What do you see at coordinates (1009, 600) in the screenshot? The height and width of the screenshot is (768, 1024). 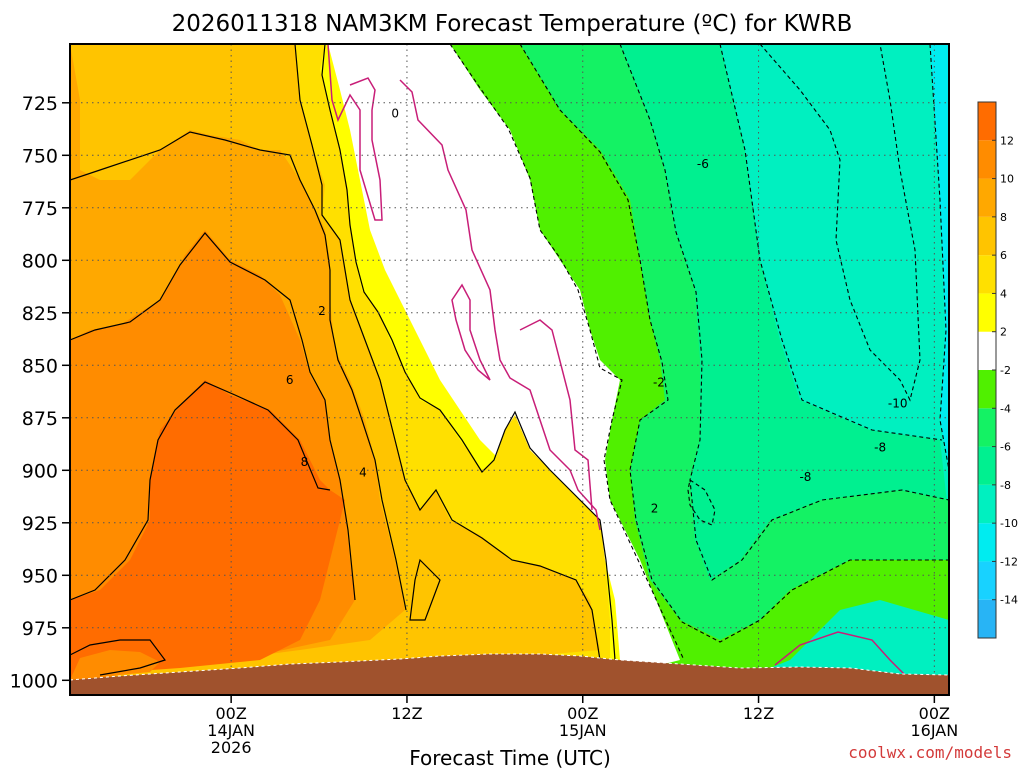 I see `colorbar-label: -14` at bounding box center [1009, 600].